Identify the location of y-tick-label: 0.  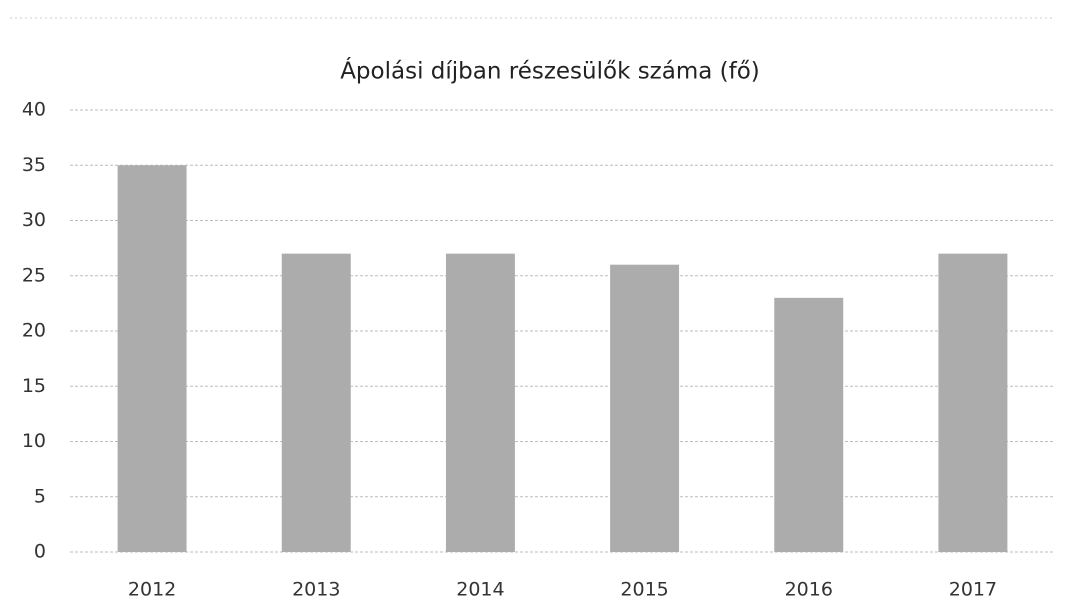
(40, 552).